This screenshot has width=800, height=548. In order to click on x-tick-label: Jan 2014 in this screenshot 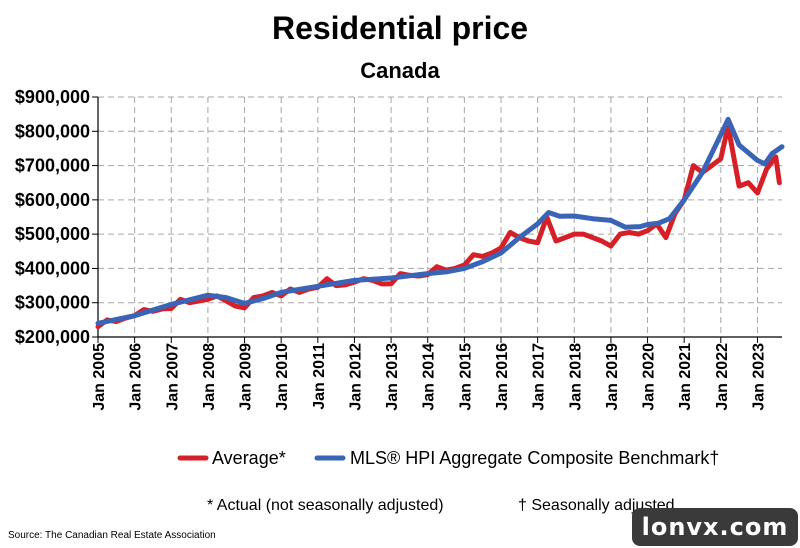, I will do `click(429, 377)`.